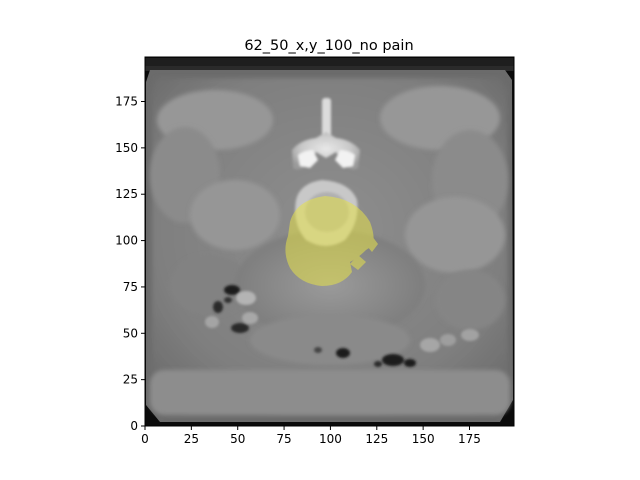  Describe the element at coordinates (330, 439) in the screenshot. I see `x-tick-label: 100` at that location.